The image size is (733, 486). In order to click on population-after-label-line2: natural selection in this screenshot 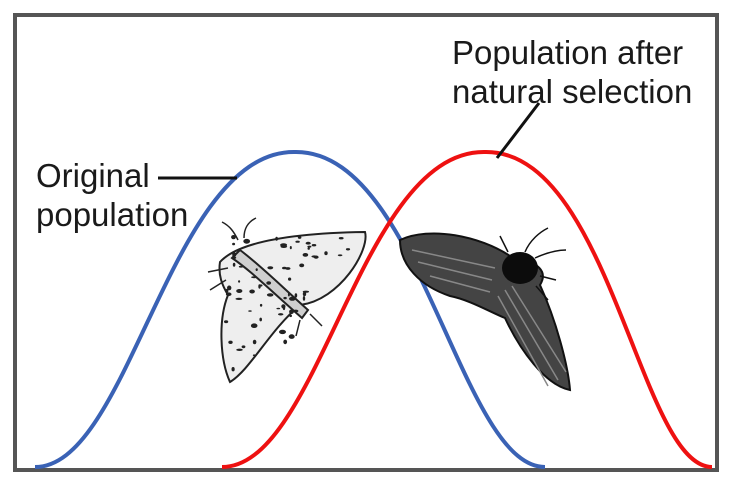, I will do `click(572, 91)`.